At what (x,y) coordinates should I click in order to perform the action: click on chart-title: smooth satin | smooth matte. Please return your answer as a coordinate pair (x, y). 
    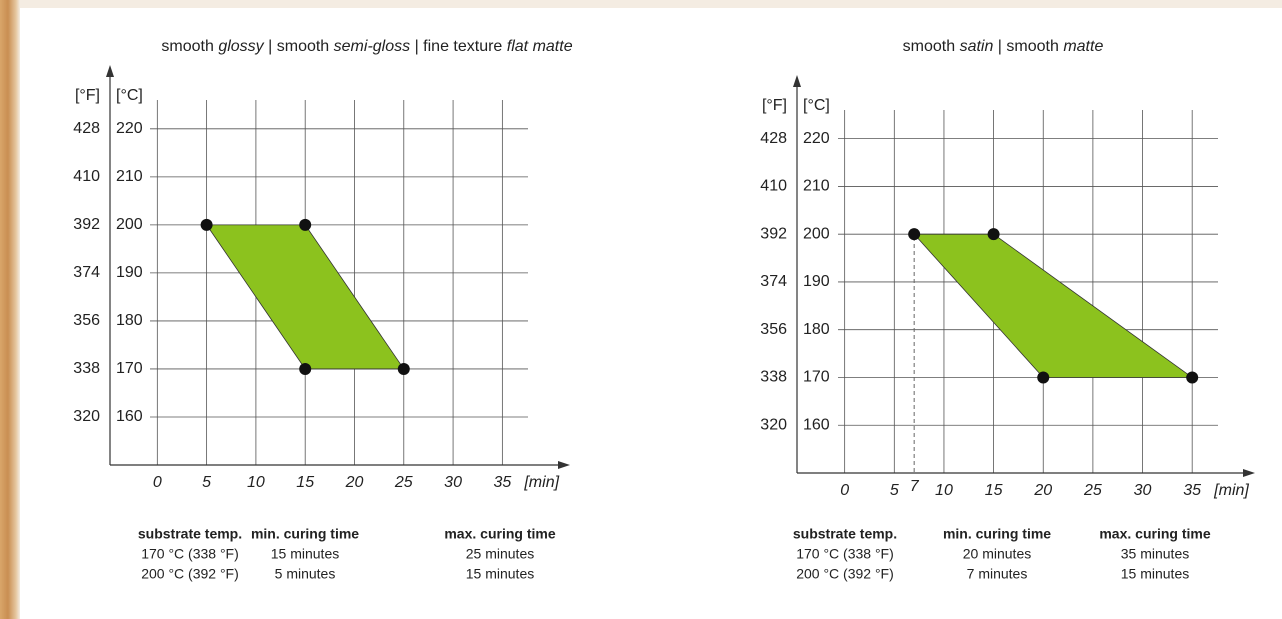
    Looking at the image, I should click on (1003, 46).